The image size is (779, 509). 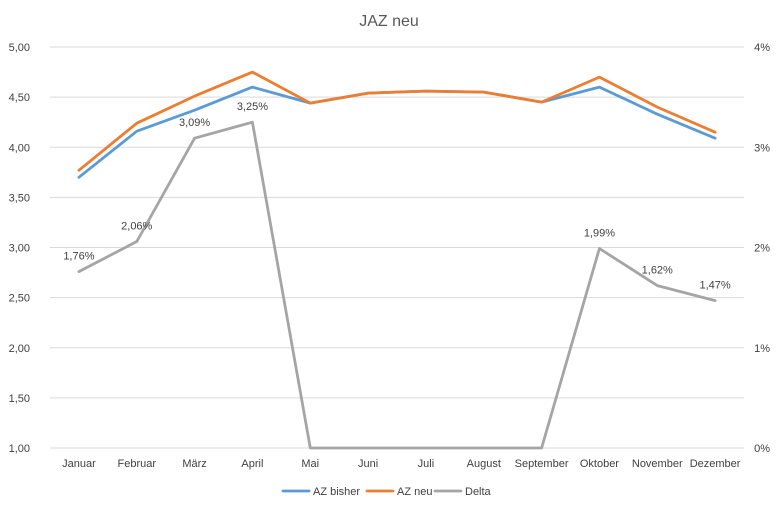 What do you see at coordinates (542, 464) in the screenshot?
I see `x-tick-label: September` at bounding box center [542, 464].